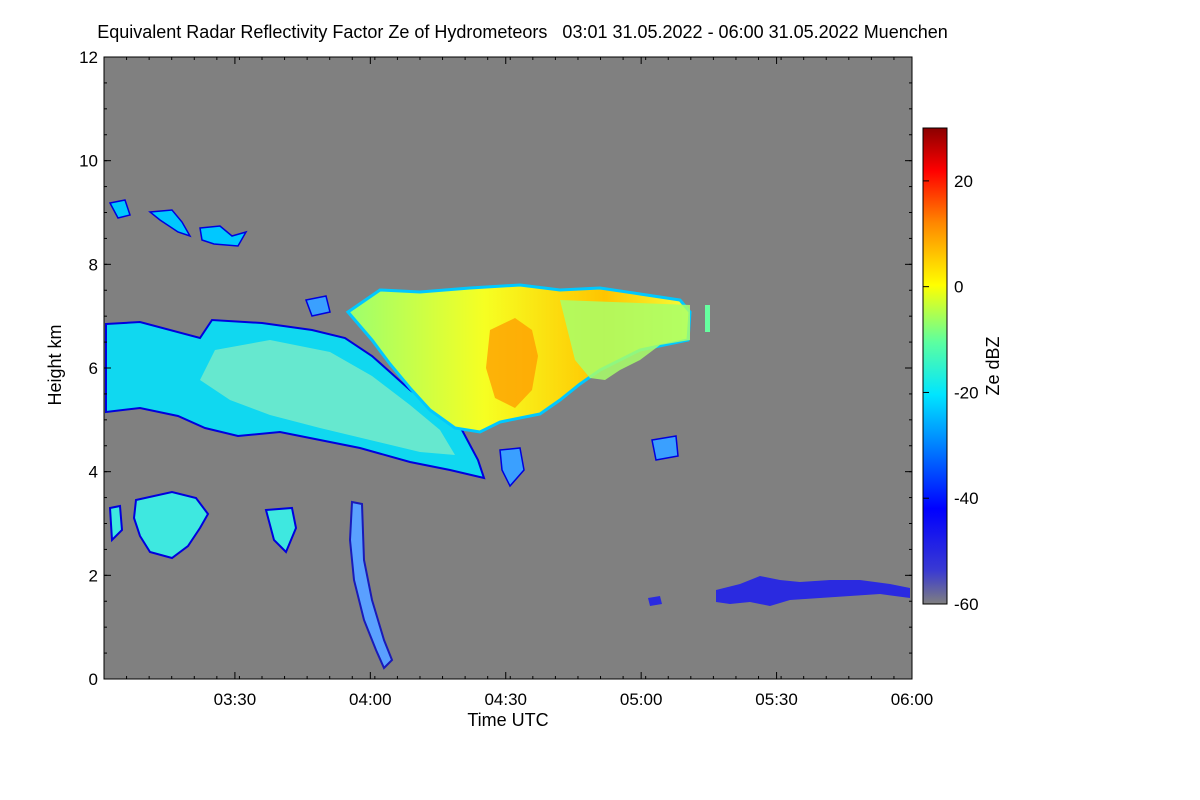 Image resolution: width=1200 pixels, height=800 pixels. Describe the element at coordinates (625, 340) in the screenshot. I see `fallstreak-anvil-east` at that location.